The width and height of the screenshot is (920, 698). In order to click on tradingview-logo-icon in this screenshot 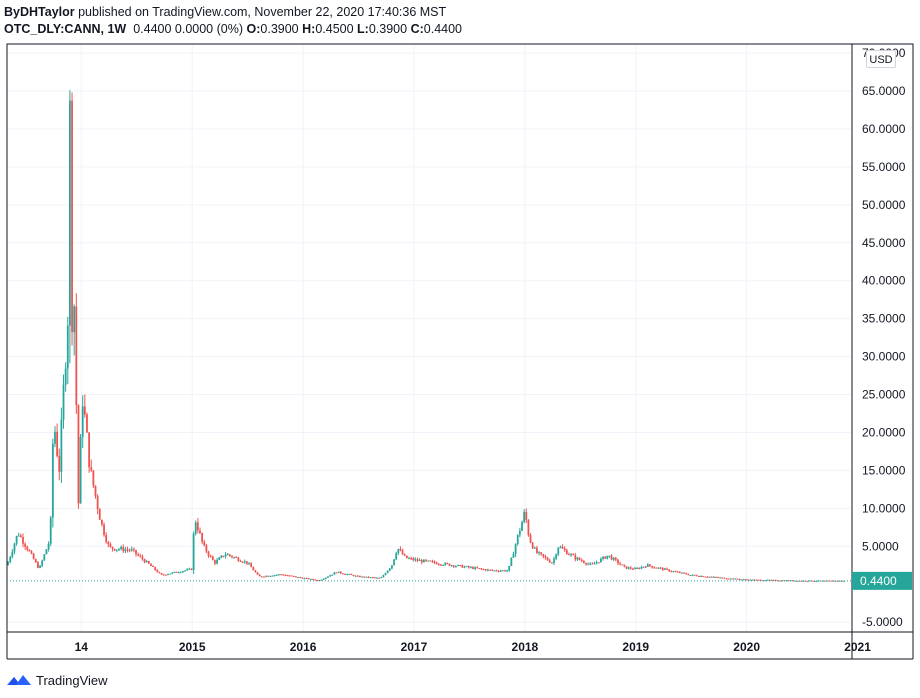, I will do `click(19, 680)`.